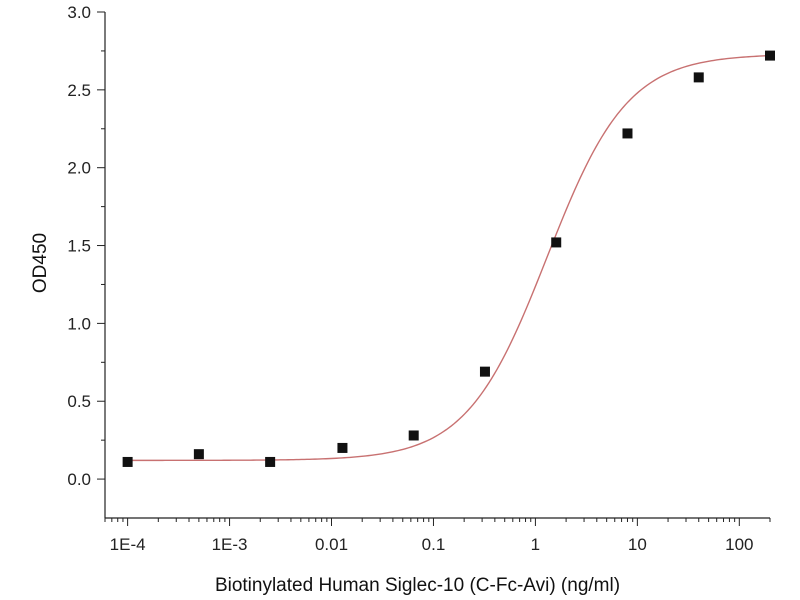  What do you see at coordinates (40, 263) in the screenshot?
I see `y-axis-label: OD450` at bounding box center [40, 263].